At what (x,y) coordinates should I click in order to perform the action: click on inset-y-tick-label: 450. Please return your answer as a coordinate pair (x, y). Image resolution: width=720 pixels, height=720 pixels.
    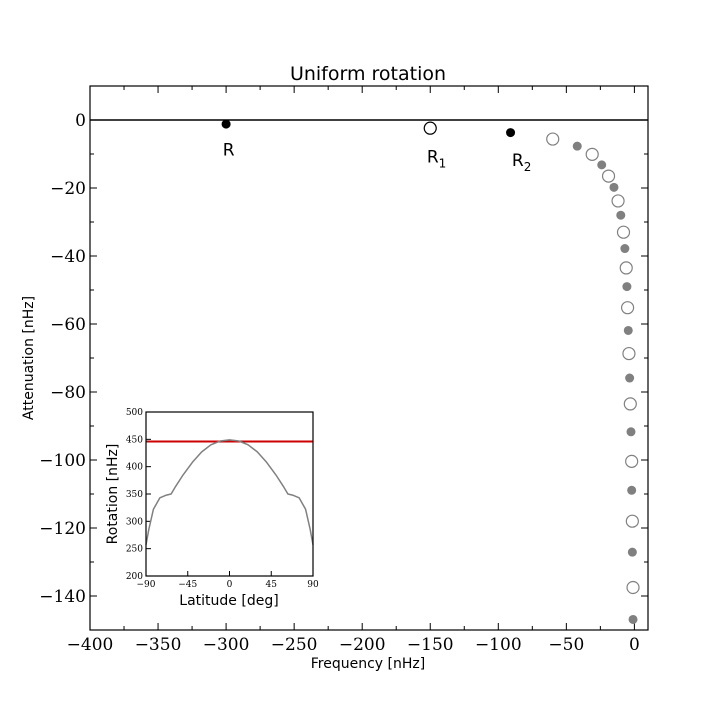
    Looking at the image, I should click on (134, 440).